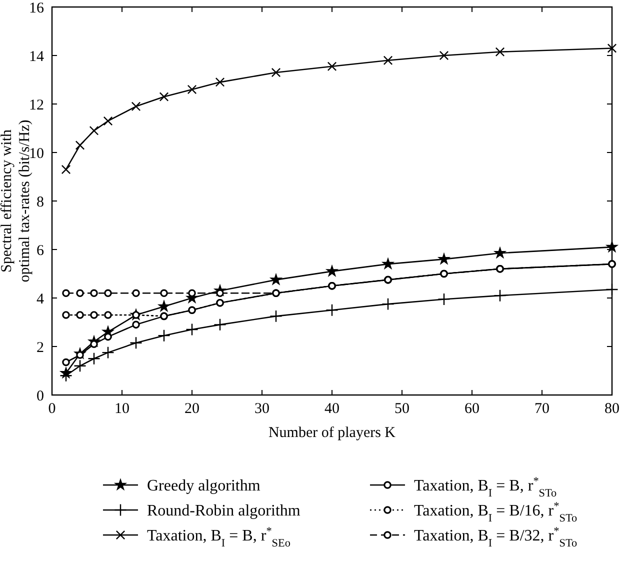  Describe the element at coordinates (40, 396) in the screenshot. I see `y-tick-label: 0` at that location.